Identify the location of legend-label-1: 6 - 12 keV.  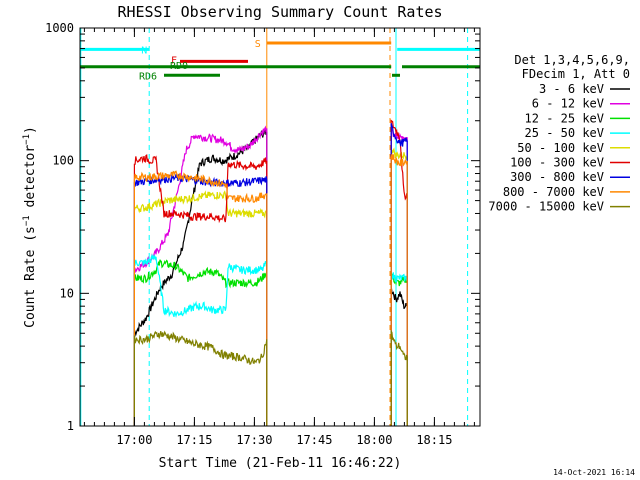
(568, 104).